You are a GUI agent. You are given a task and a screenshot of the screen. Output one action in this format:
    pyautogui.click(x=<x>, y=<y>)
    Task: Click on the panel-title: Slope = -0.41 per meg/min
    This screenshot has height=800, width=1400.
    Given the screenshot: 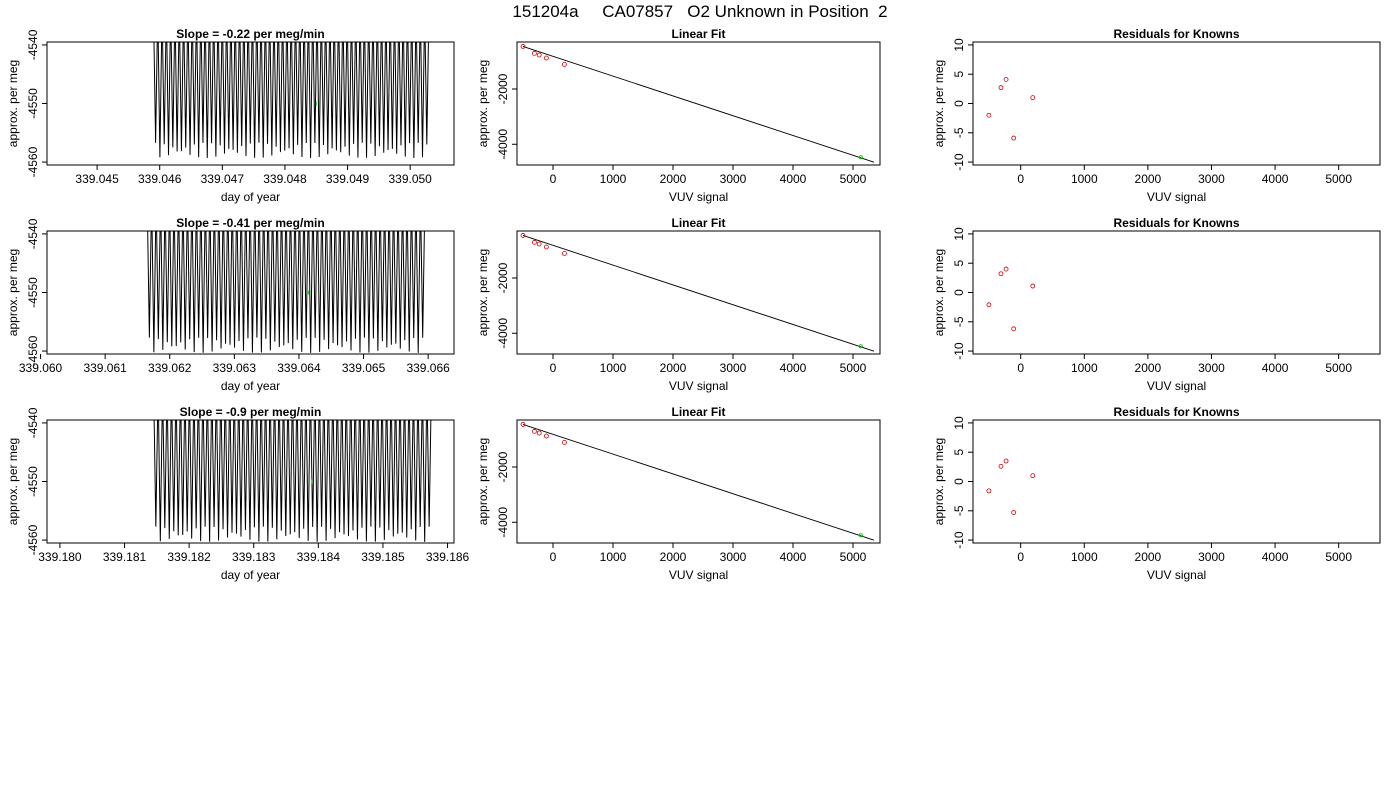 What is the action you would take?
    pyautogui.click(x=250, y=223)
    